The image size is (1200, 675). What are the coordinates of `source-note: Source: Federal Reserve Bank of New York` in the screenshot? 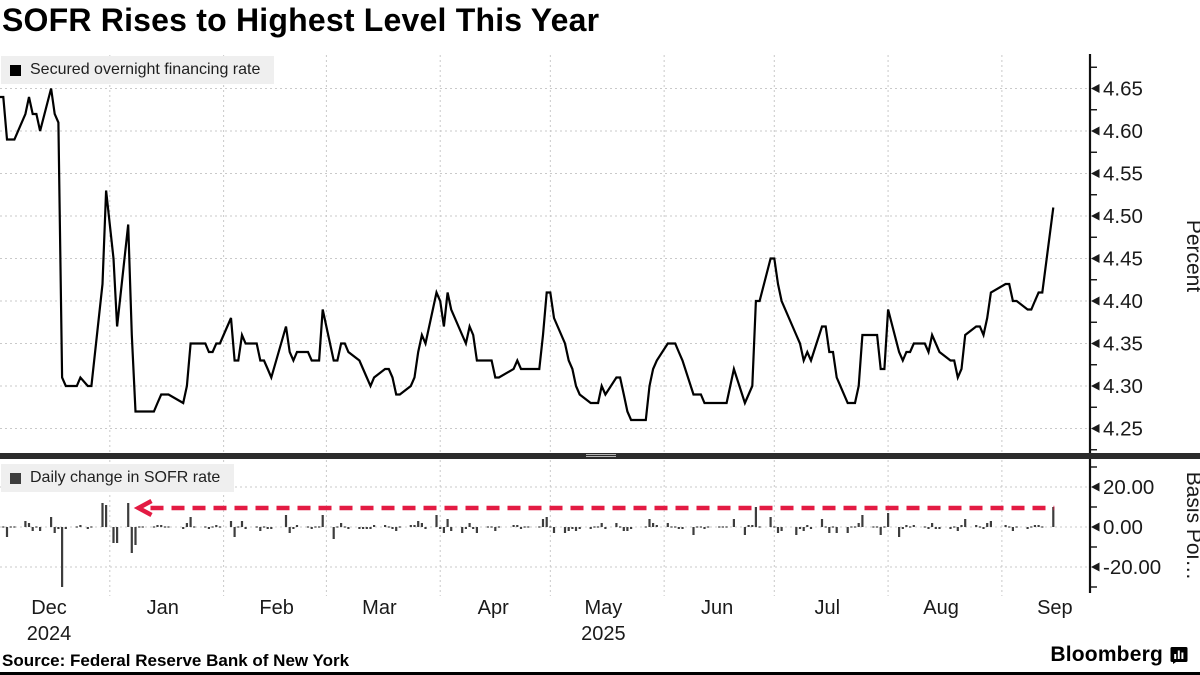 It's located at (176, 660).